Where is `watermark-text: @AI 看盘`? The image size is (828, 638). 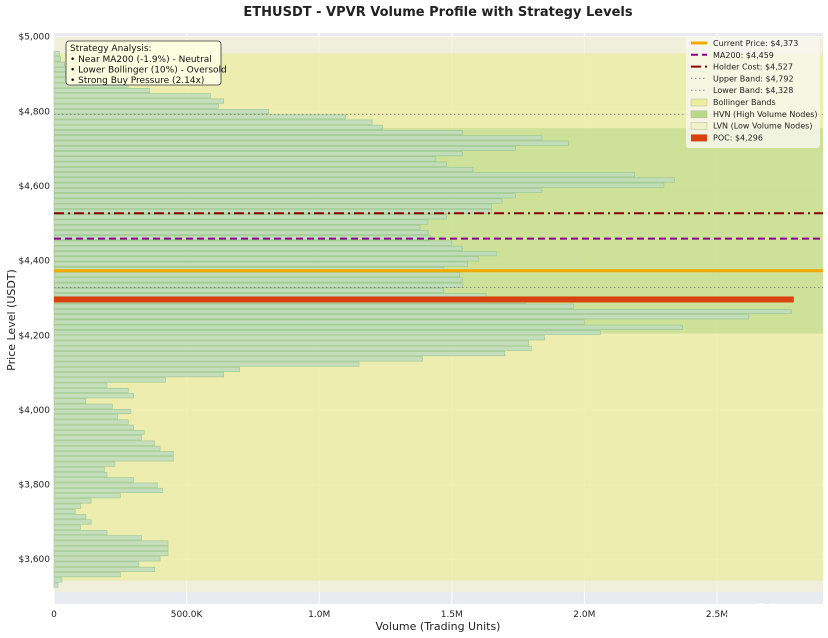
watermark-text: @AI 看盘 is located at coordinates (752, 610).